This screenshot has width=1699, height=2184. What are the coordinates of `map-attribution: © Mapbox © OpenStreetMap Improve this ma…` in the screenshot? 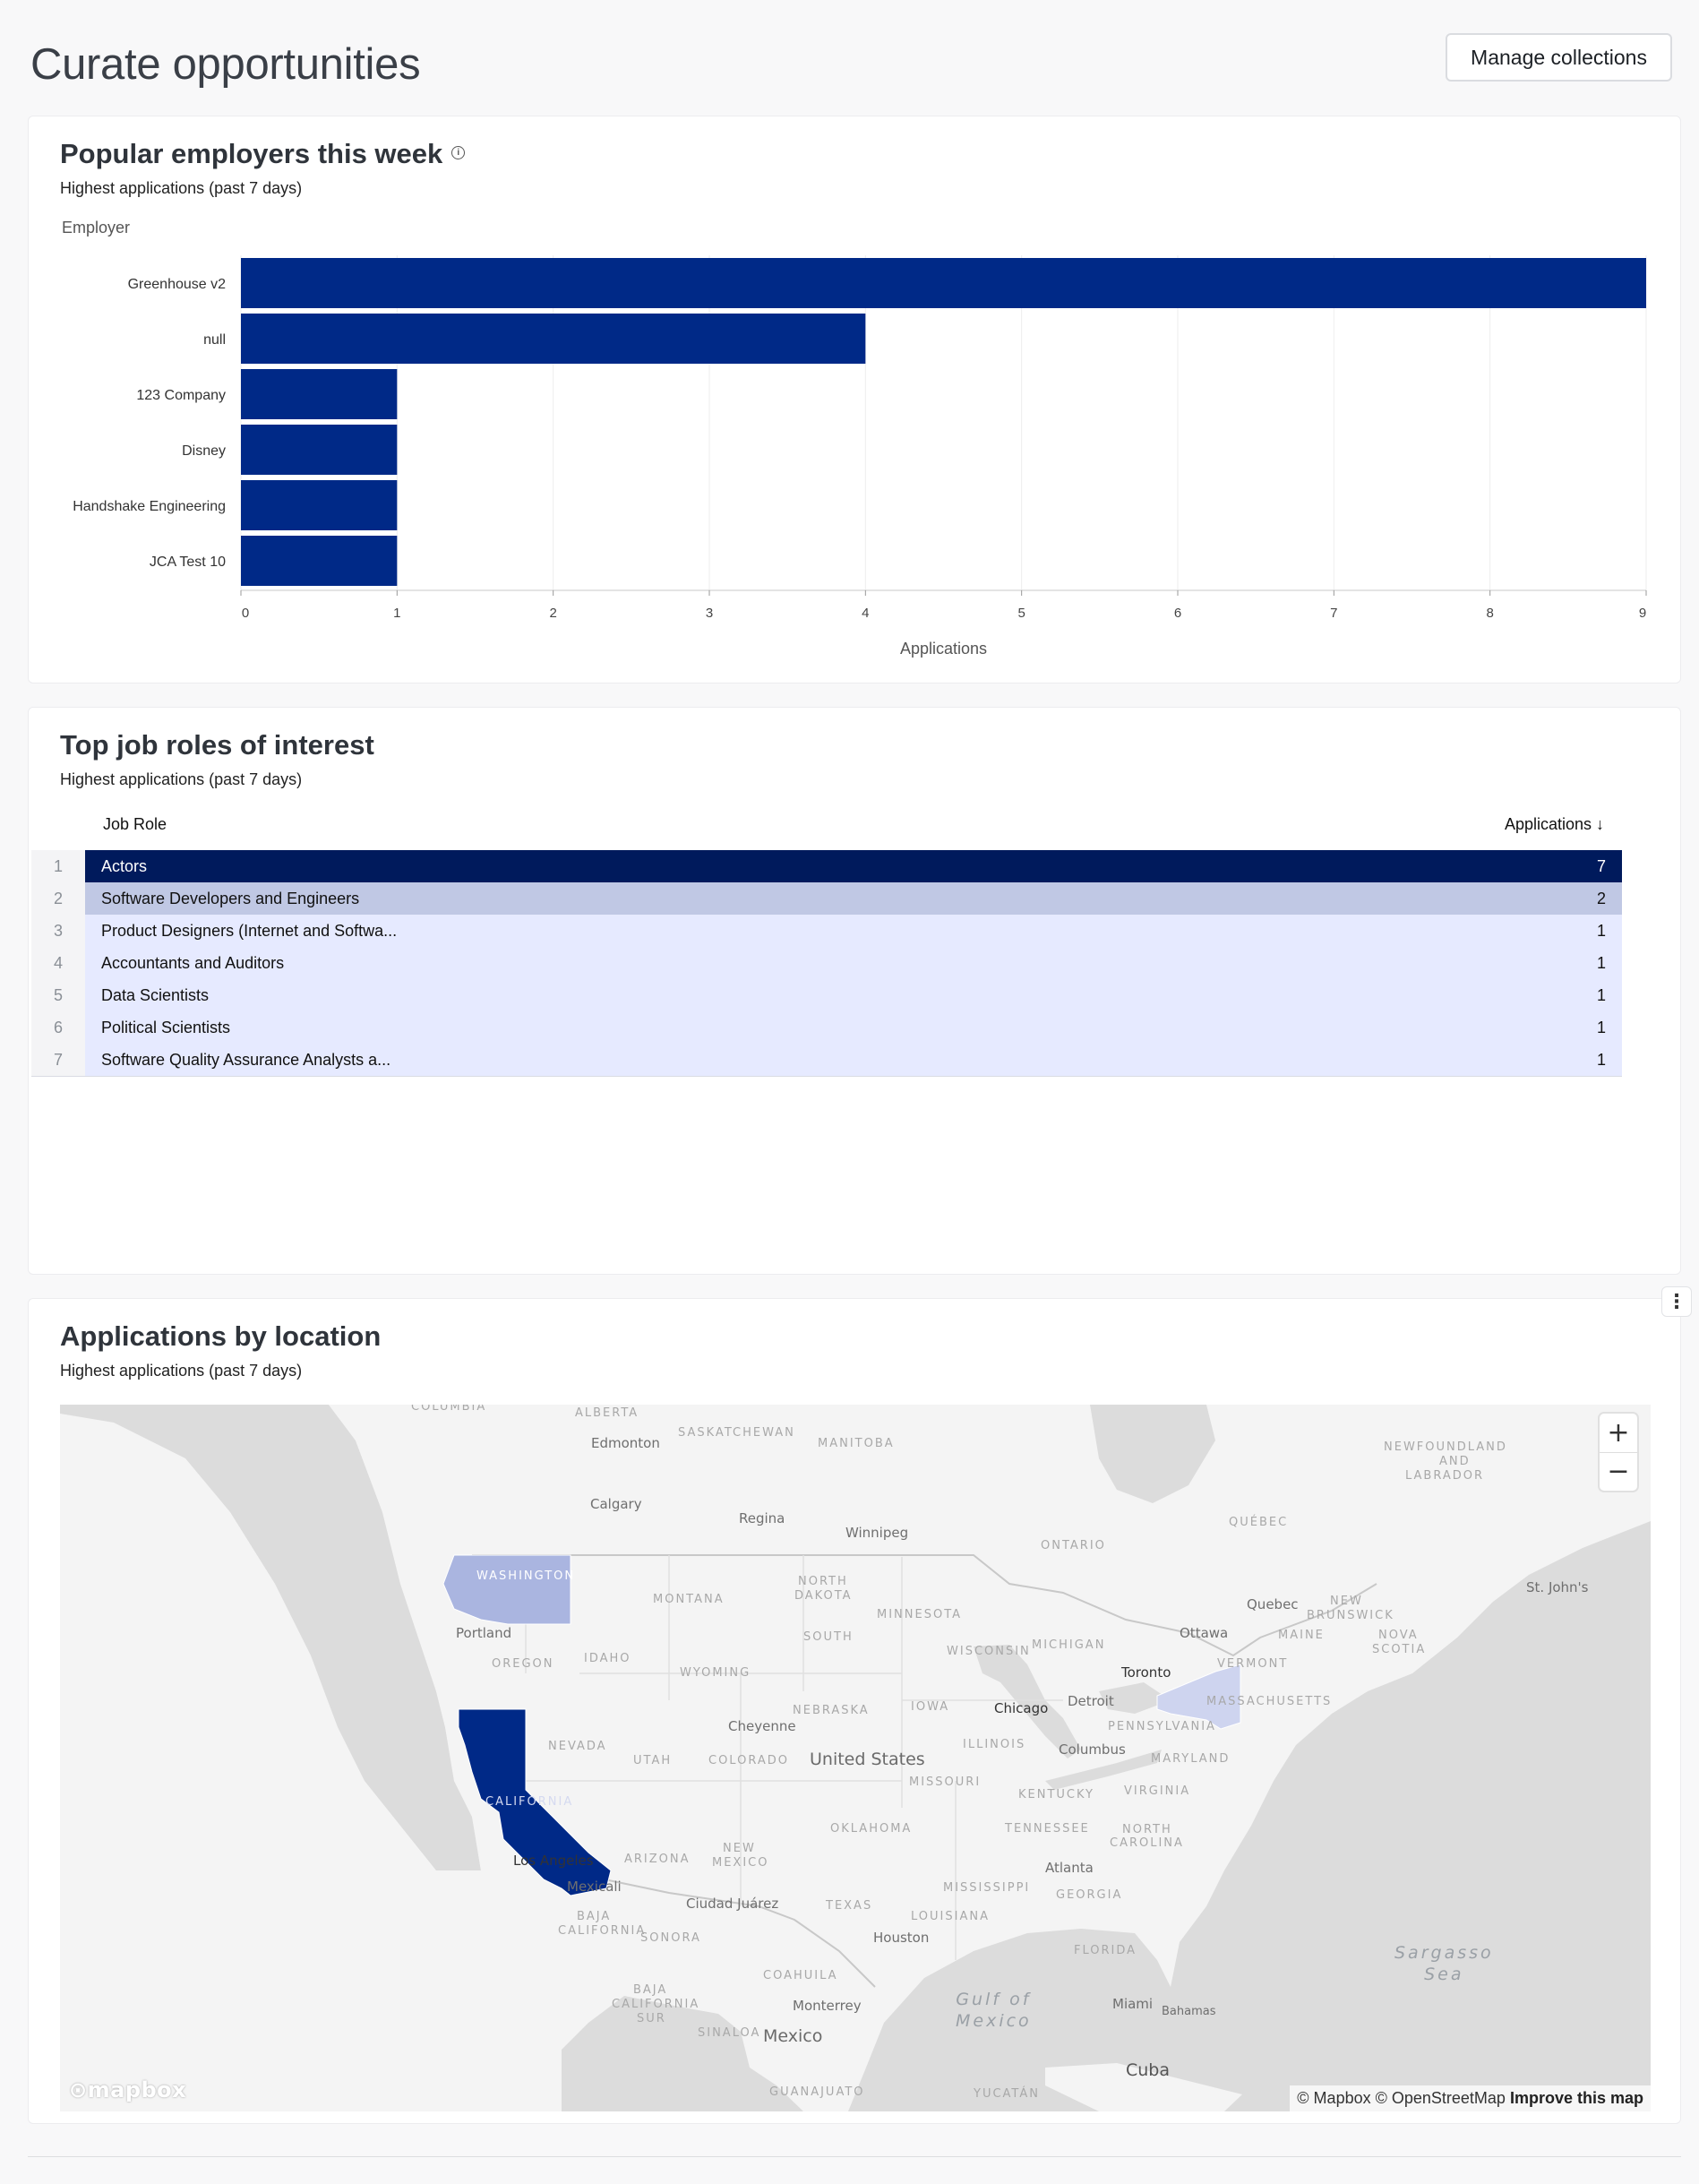 It's located at (1470, 2098).